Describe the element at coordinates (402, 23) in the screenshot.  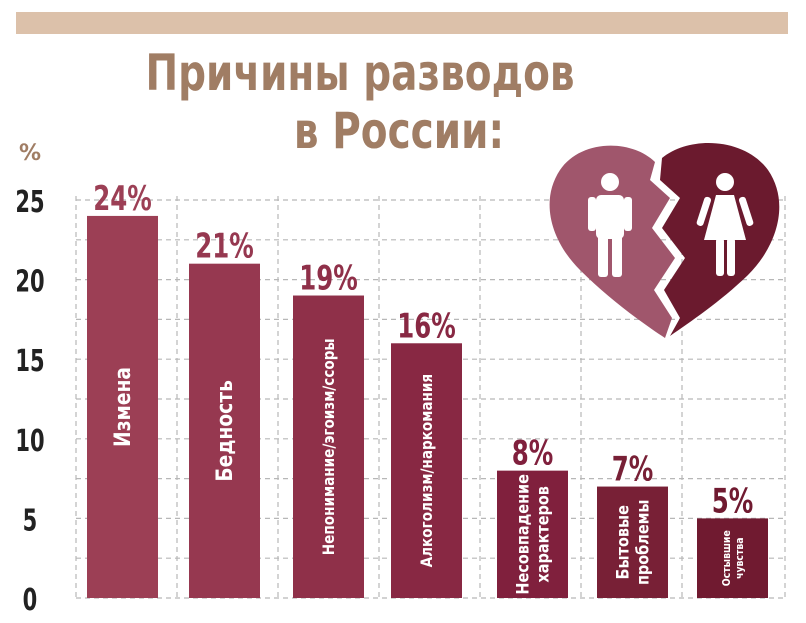
I see `top-decorative-band` at that location.